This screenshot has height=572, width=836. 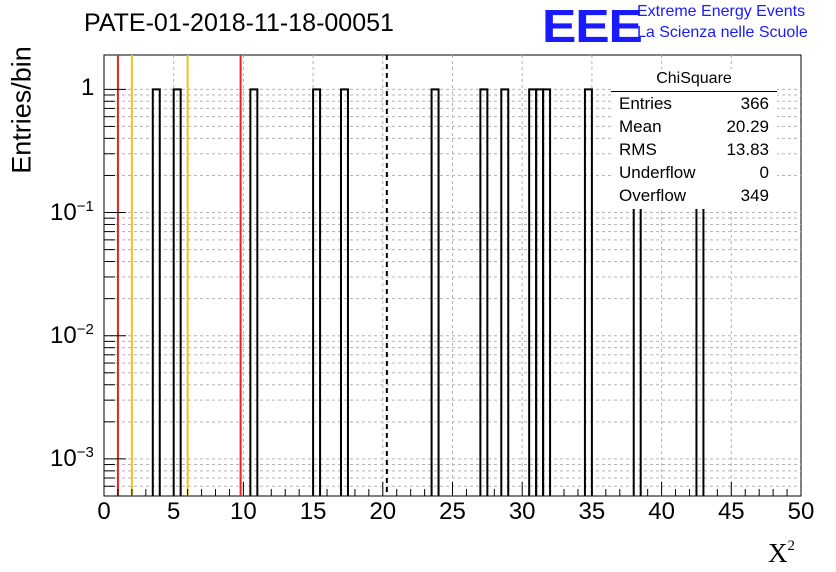 What do you see at coordinates (722, 32) in the screenshot?
I see `logo-caption-line2: La Scienza nelle Scuole` at bounding box center [722, 32].